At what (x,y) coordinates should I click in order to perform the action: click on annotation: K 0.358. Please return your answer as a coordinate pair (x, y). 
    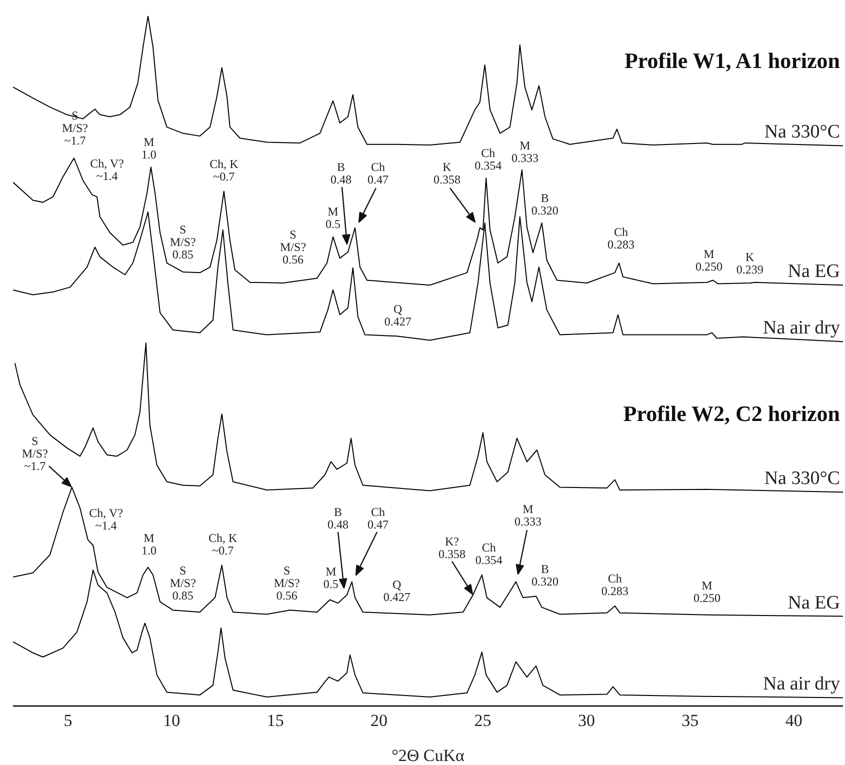
    Looking at the image, I should click on (447, 173).